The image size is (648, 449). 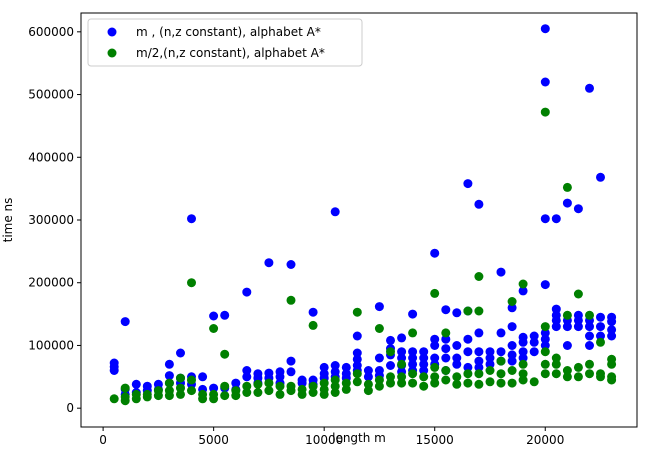 I want to click on x-axis-label: length m, so click(x=359, y=438).